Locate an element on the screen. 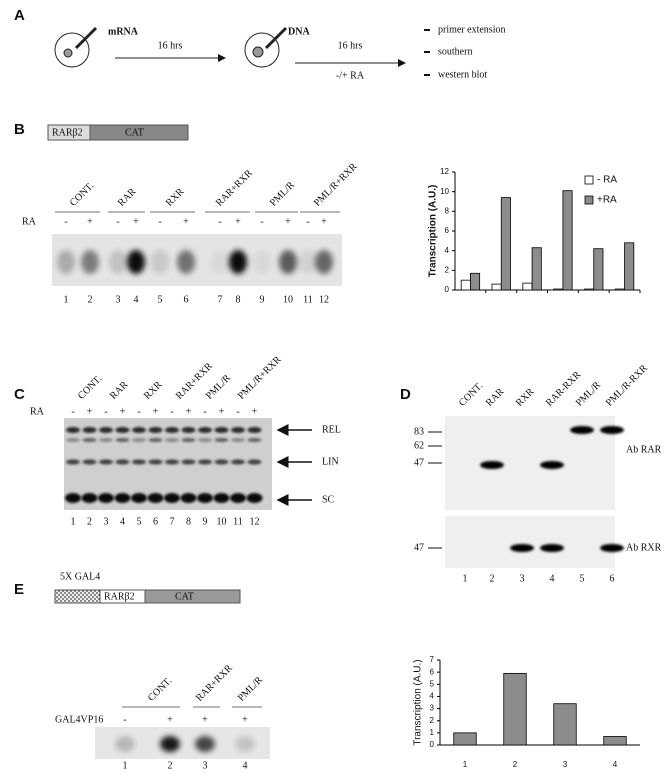  y-tick-label: 10 is located at coordinates (444, 191).